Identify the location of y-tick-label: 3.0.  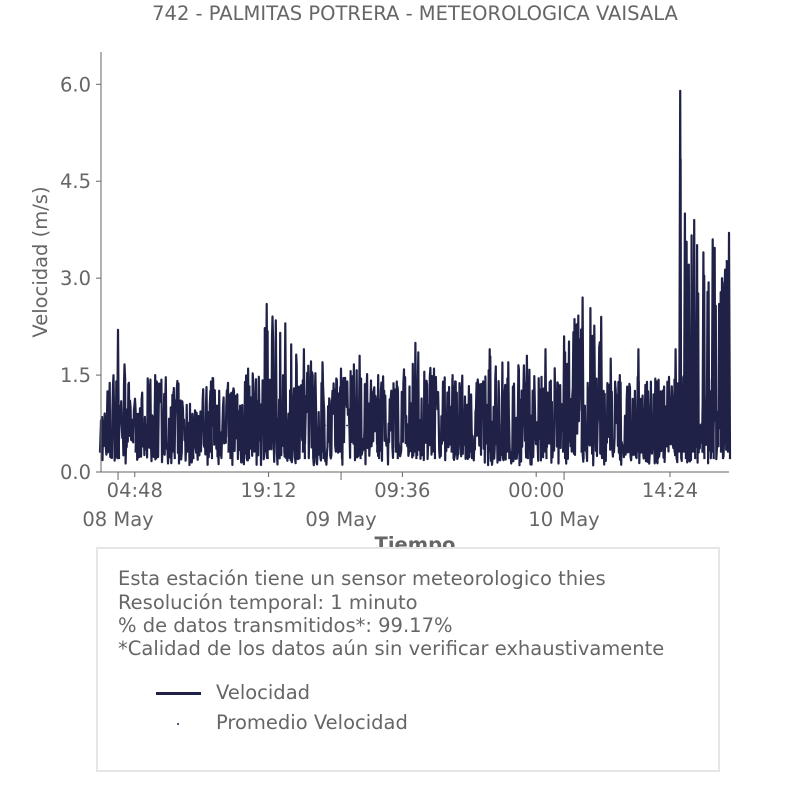
(75, 278).